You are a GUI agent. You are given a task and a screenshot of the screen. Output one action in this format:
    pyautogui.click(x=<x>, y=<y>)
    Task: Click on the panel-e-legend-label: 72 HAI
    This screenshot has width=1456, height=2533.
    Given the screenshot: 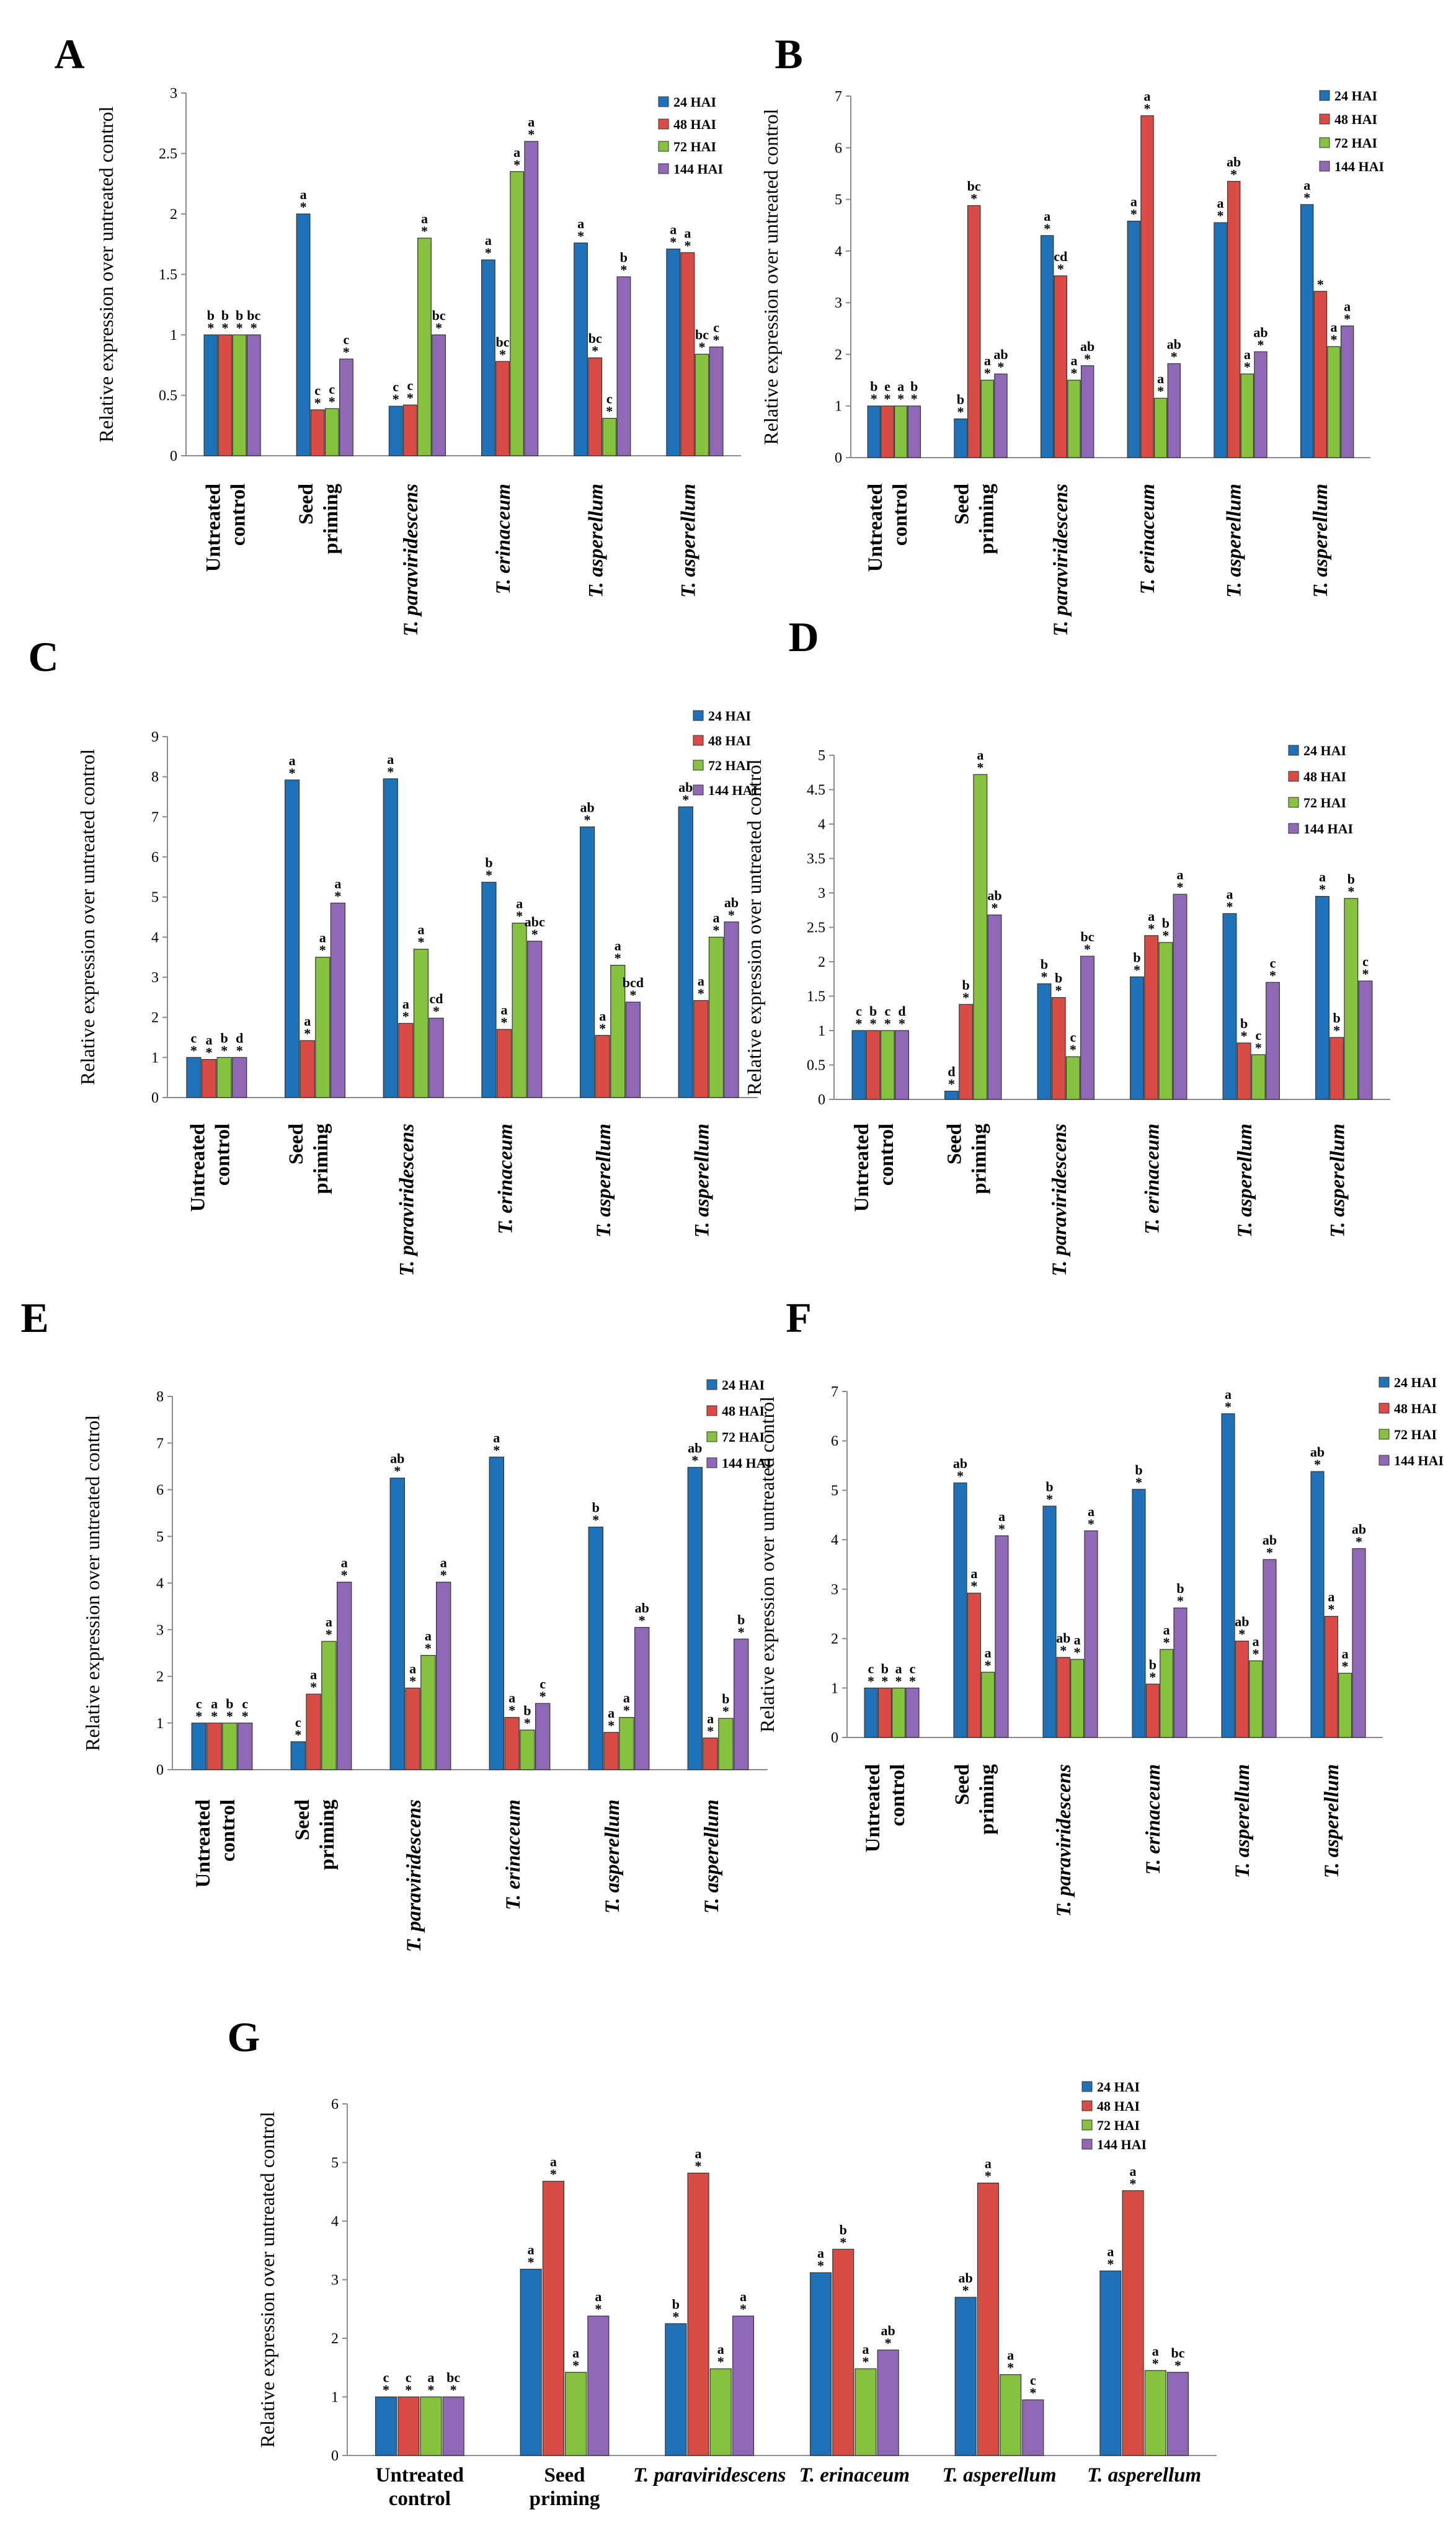 What is the action you would take?
    pyautogui.click(x=744, y=1437)
    